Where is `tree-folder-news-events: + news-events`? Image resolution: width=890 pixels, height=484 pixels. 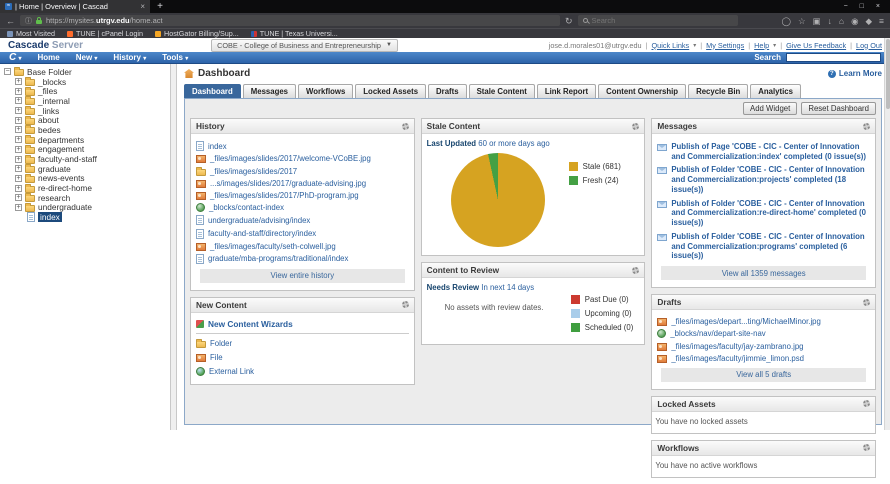 tree-folder-news-events: + news-events is located at coordinates (50, 178).